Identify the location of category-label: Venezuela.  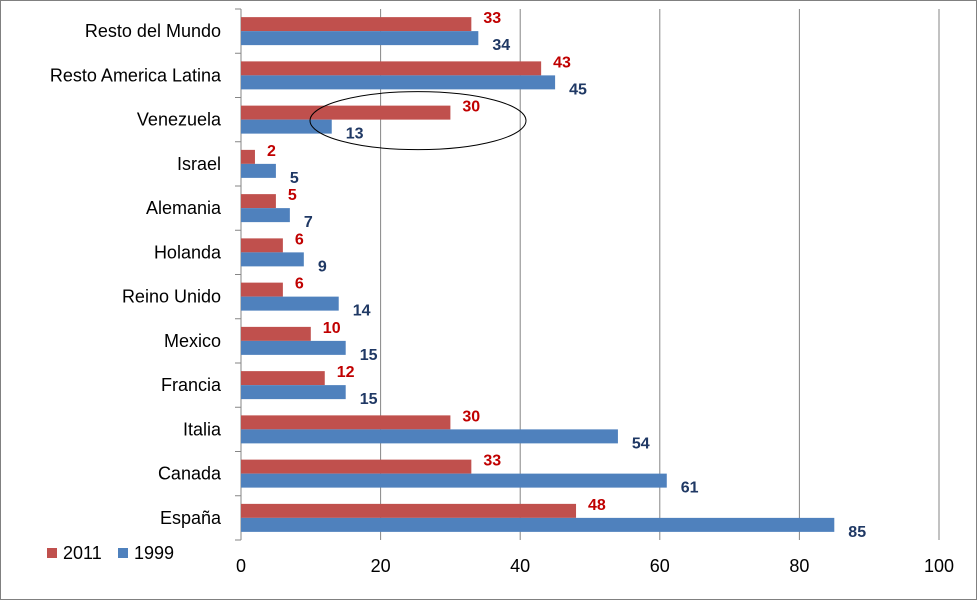
(179, 120).